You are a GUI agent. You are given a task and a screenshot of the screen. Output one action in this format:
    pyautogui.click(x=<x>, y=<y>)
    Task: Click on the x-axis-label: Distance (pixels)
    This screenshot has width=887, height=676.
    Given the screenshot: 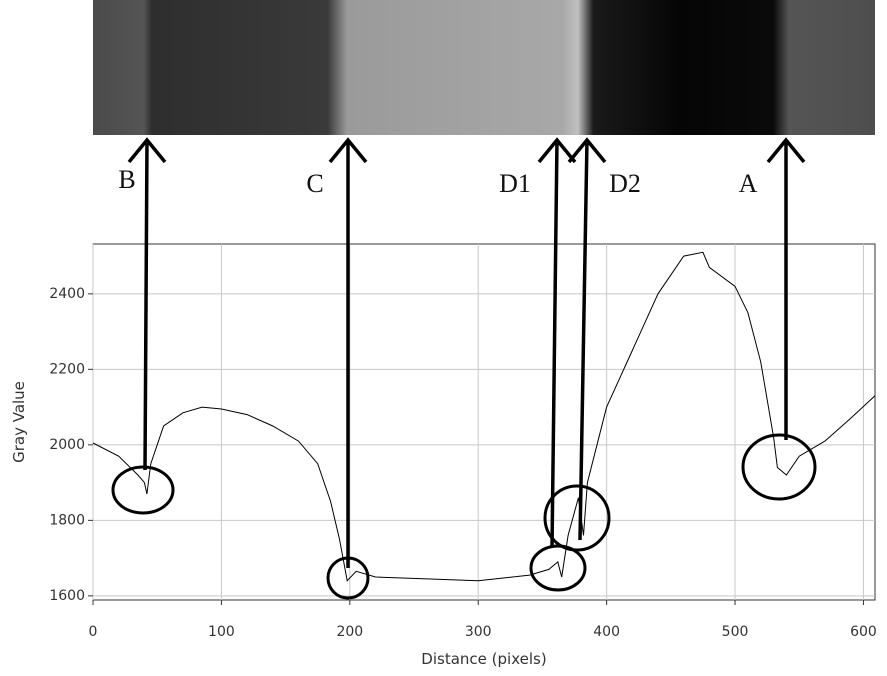 What is the action you would take?
    pyautogui.click(x=483, y=659)
    